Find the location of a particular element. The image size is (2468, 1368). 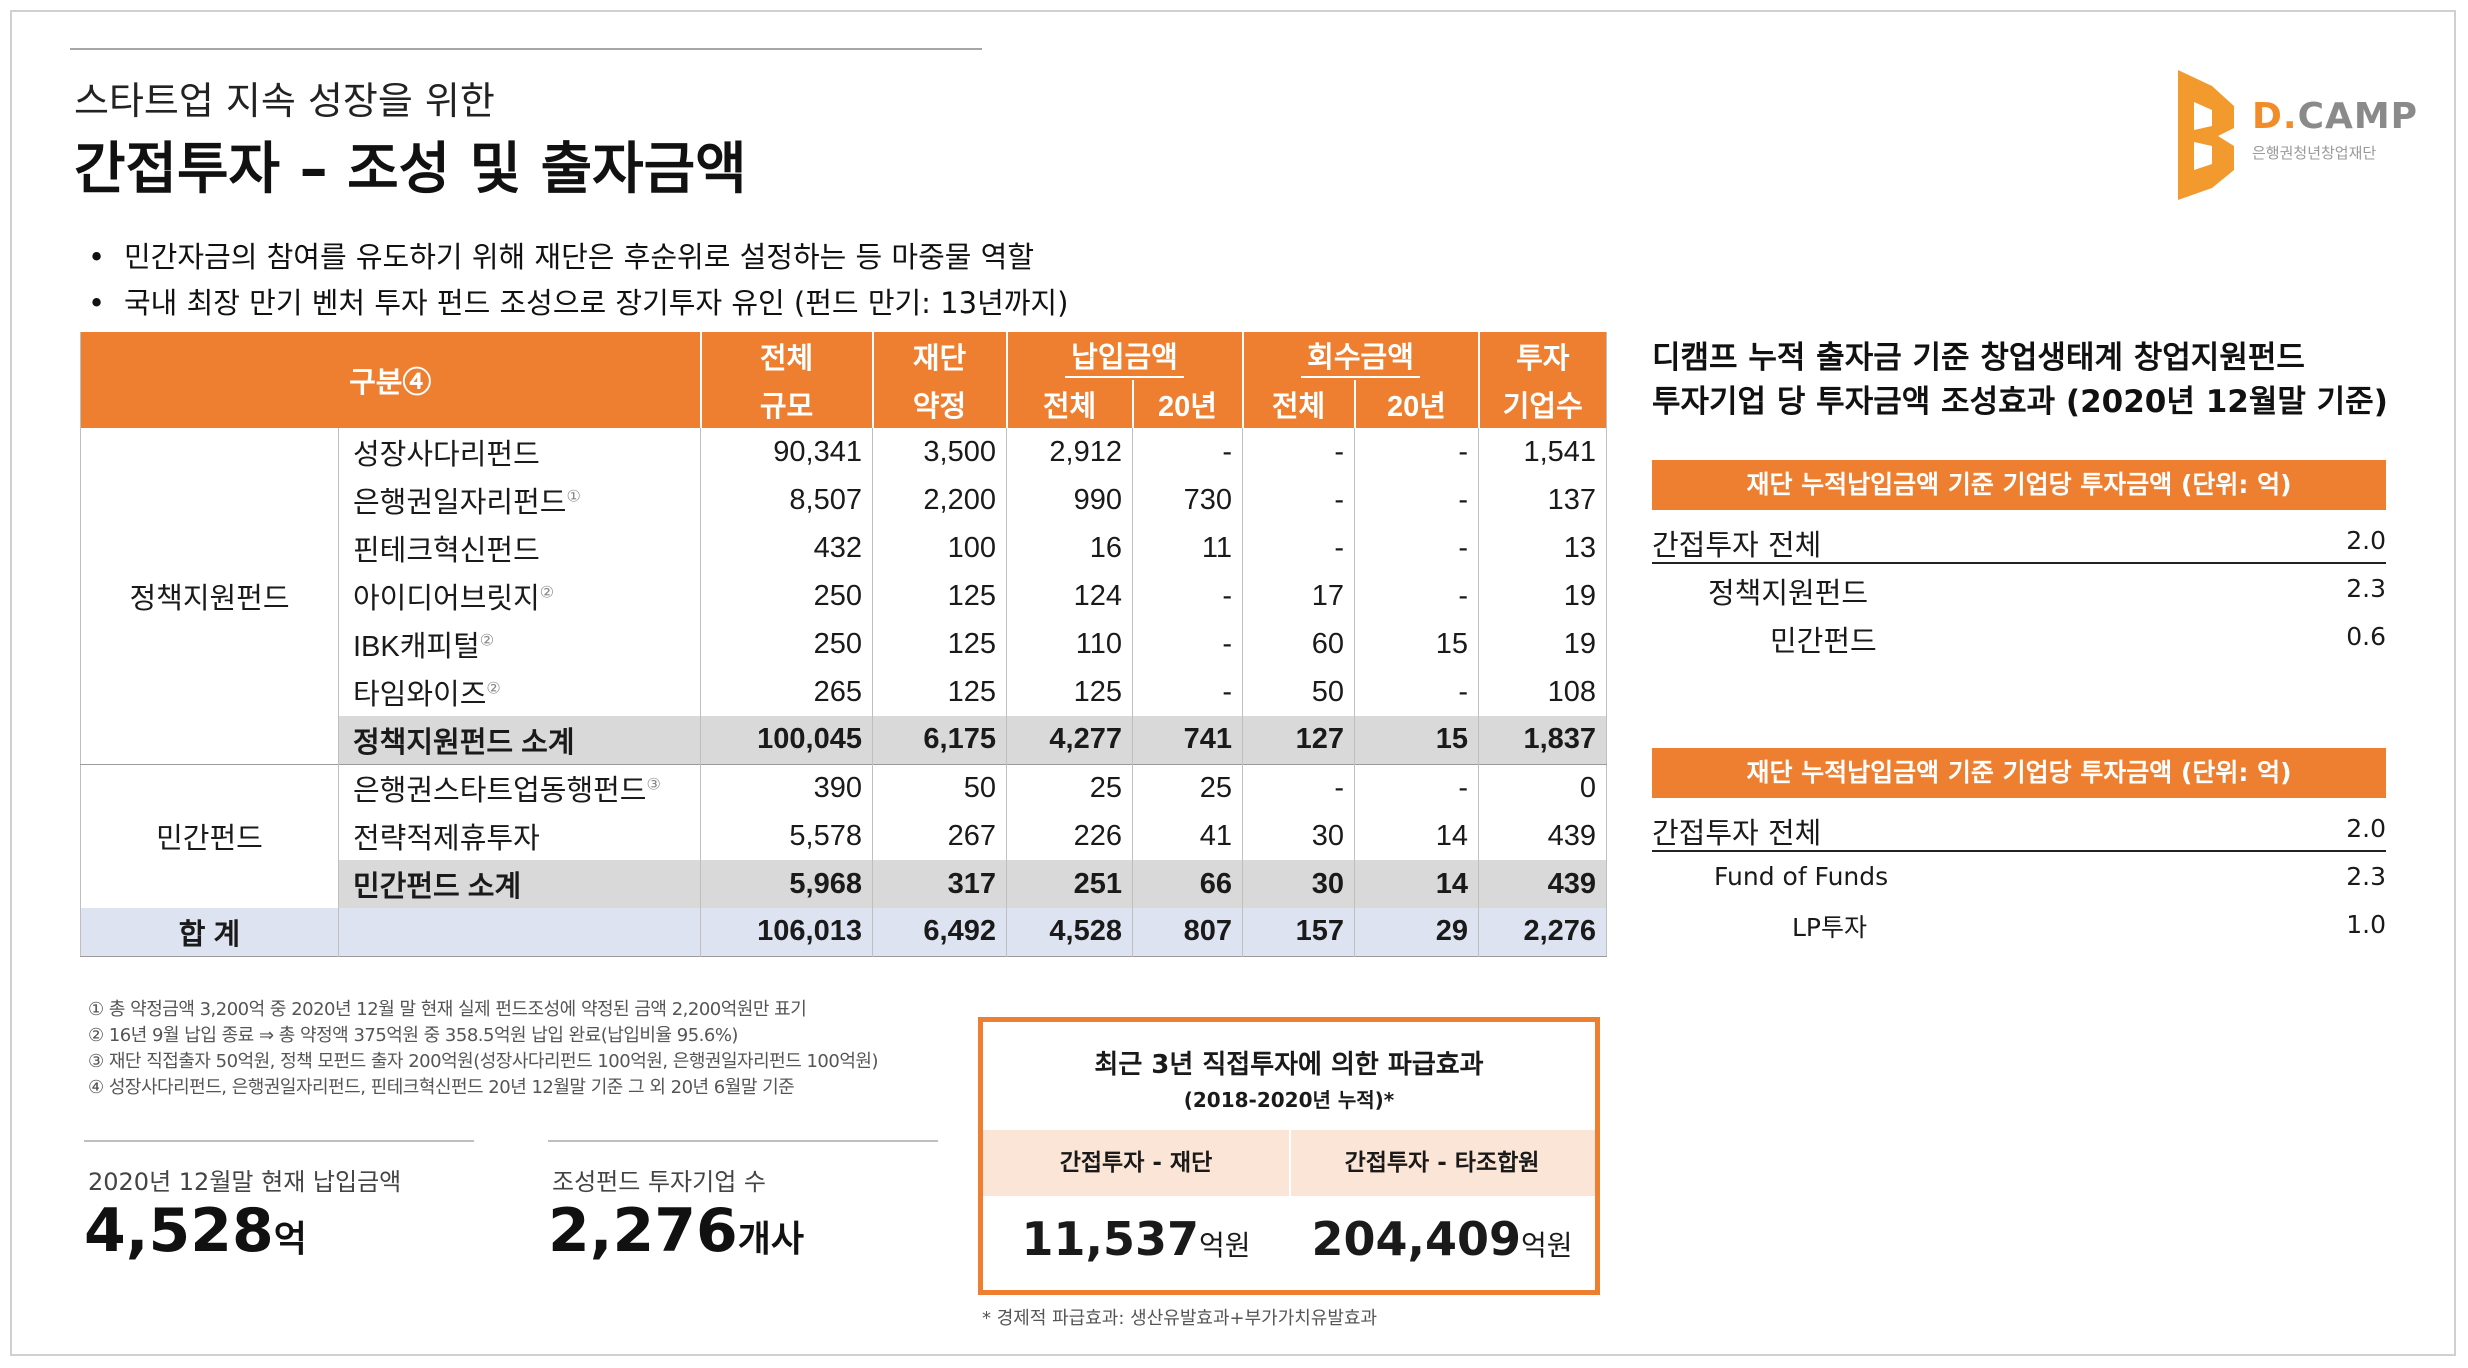

cell-cnt: 1,837 is located at coordinates (1542, 740).